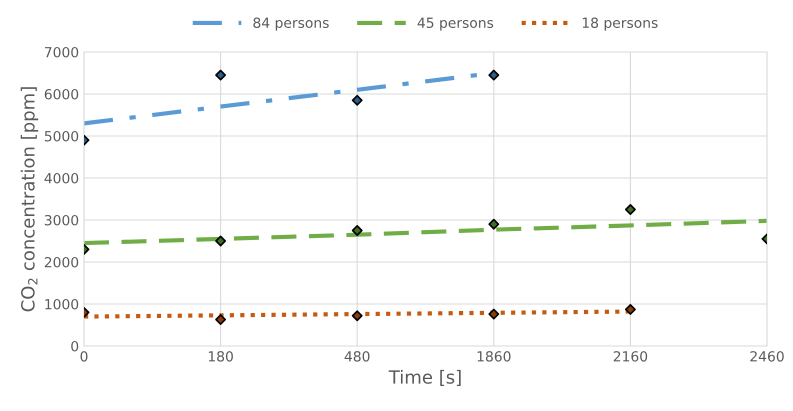 This screenshot has height=411, width=793. I want to click on y-tick-label: 3000, so click(61, 220).